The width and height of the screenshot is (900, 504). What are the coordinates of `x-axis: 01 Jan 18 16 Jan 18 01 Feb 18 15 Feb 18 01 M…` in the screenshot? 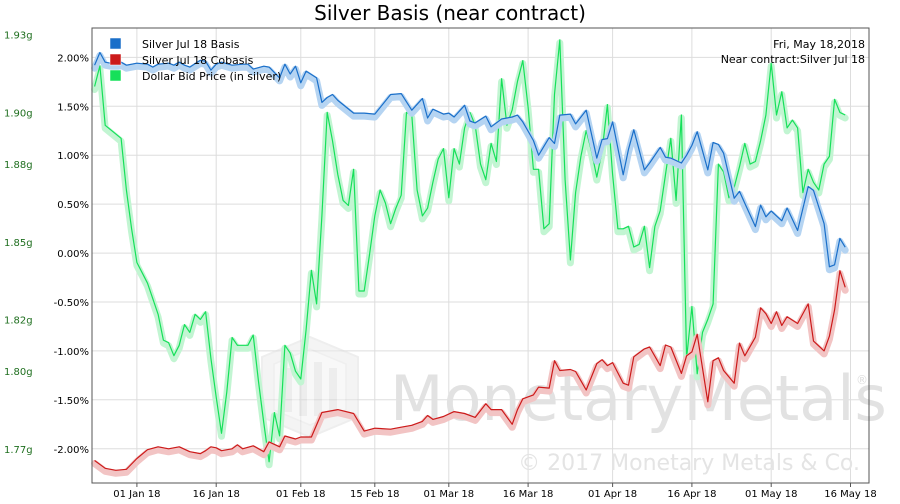 It's located at (495, 491).